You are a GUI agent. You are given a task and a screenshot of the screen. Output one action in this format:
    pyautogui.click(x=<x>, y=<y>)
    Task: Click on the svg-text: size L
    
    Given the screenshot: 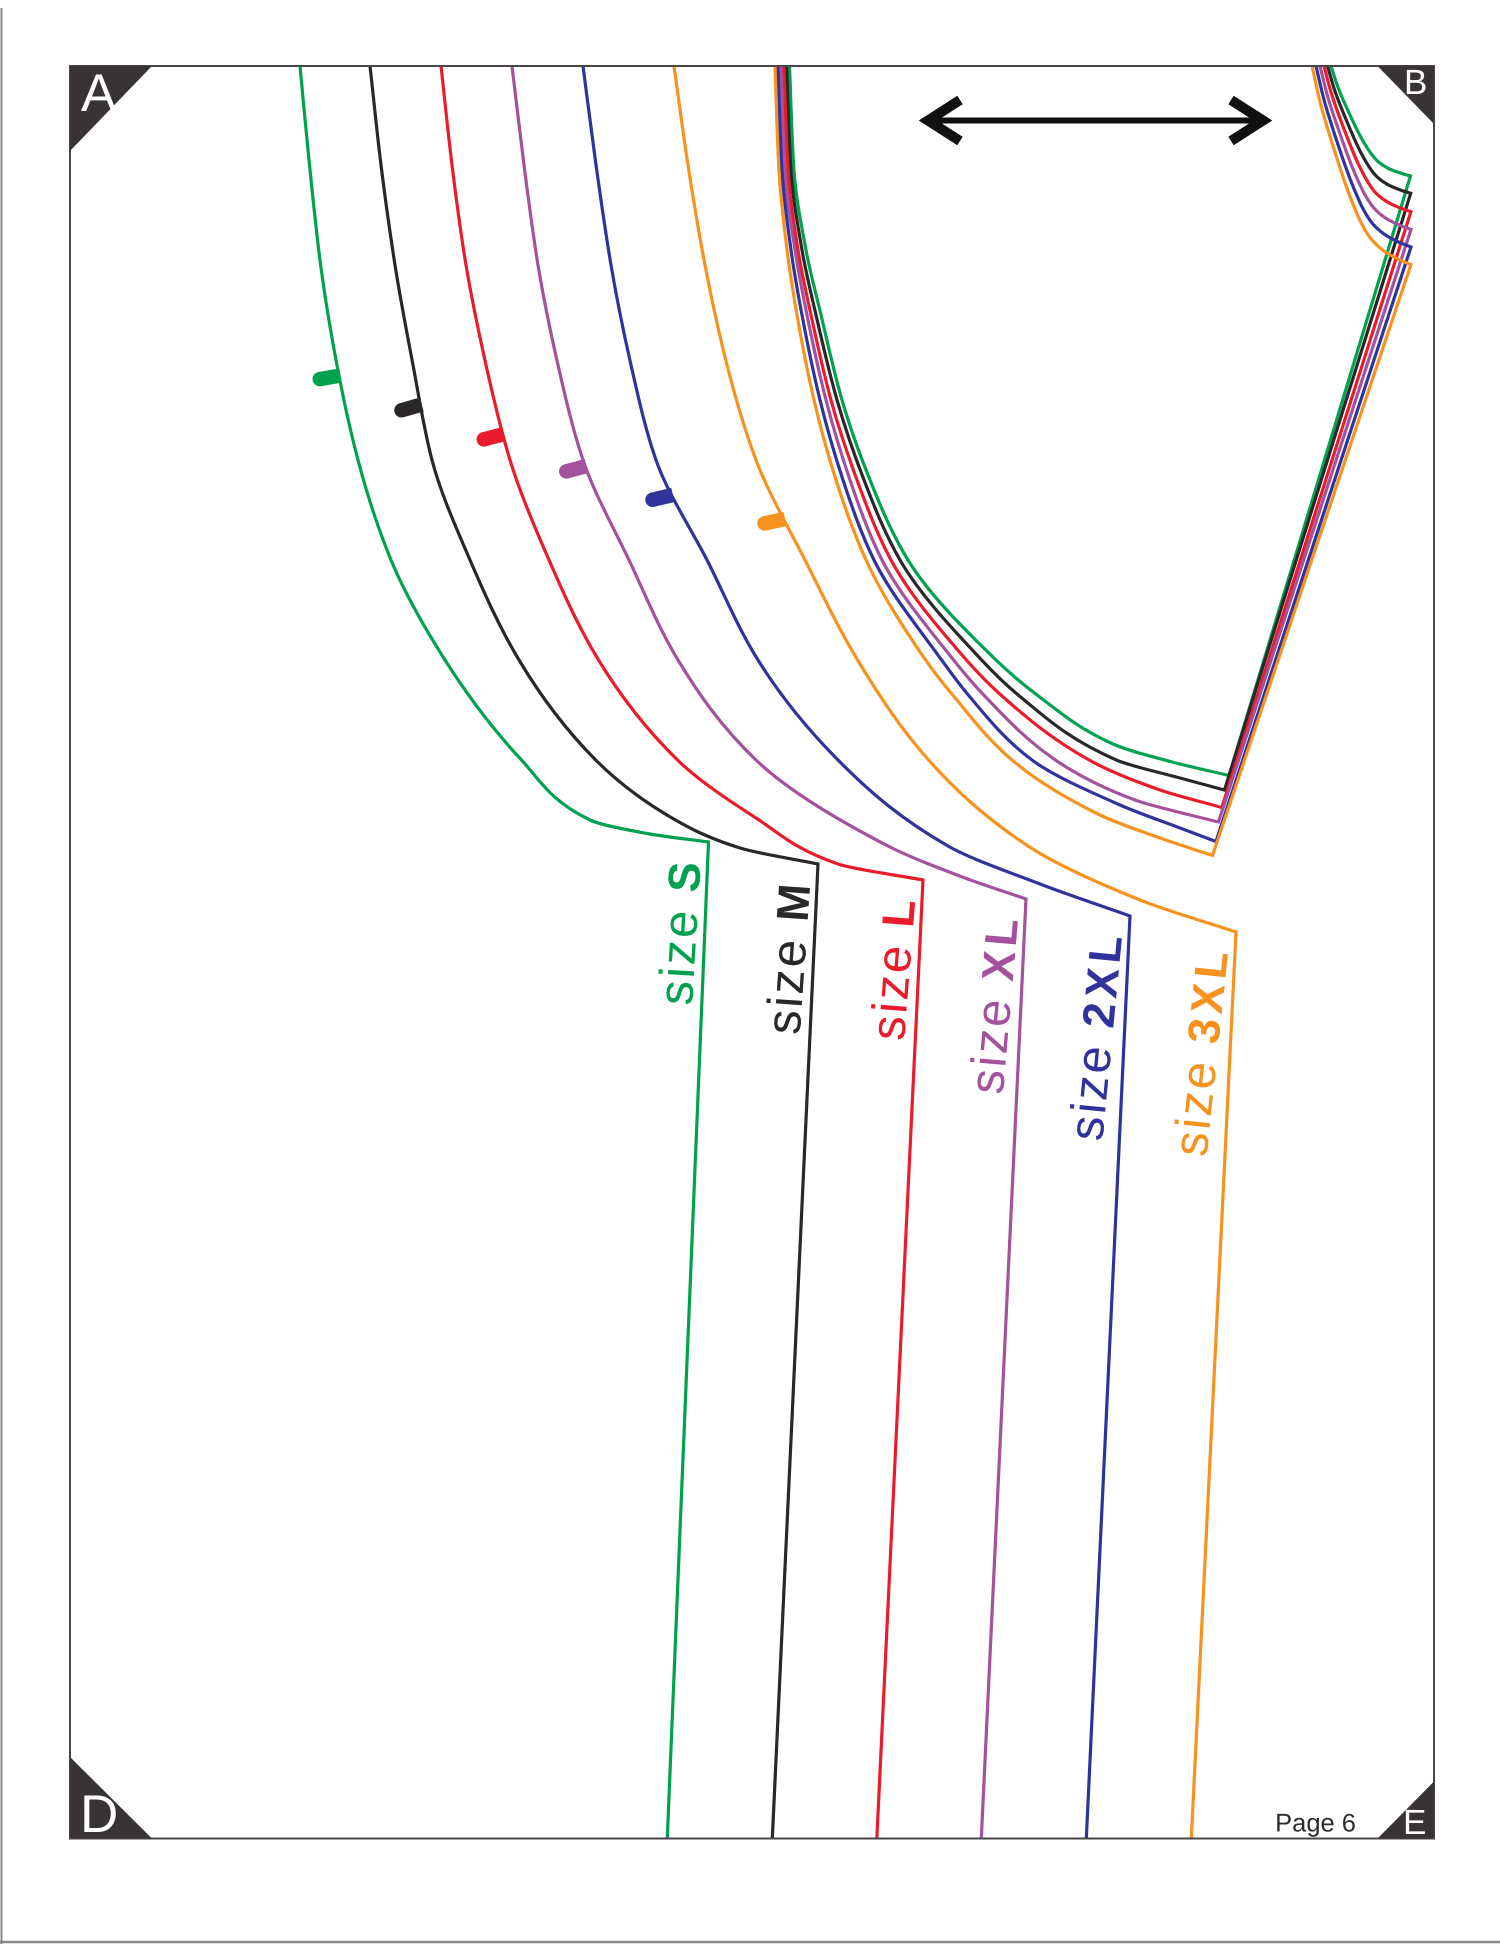 What is the action you would take?
    pyautogui.click(x=893, y=968)
    